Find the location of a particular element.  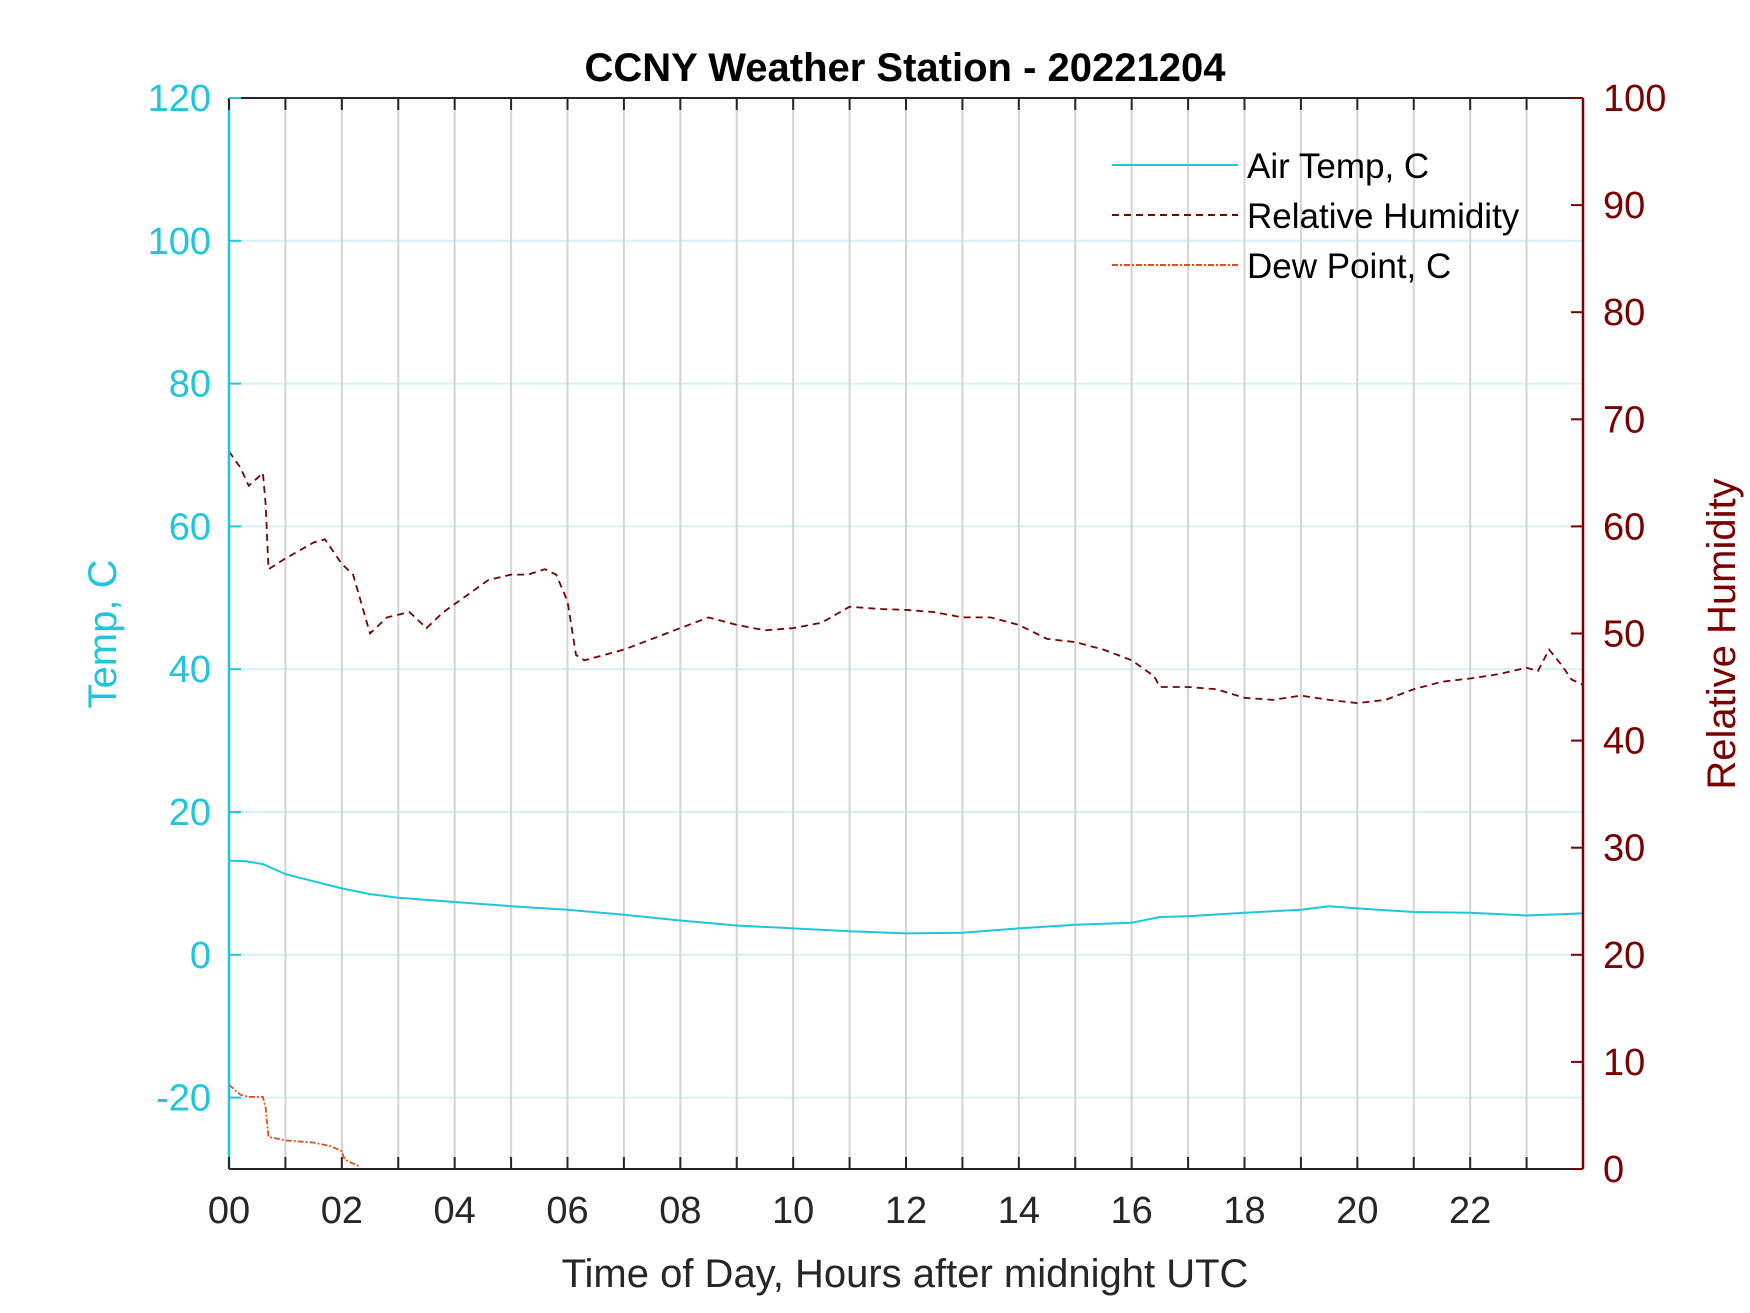

chart-title: CCNY Weather Station - 20221204 is located at coordinates (906, 68).